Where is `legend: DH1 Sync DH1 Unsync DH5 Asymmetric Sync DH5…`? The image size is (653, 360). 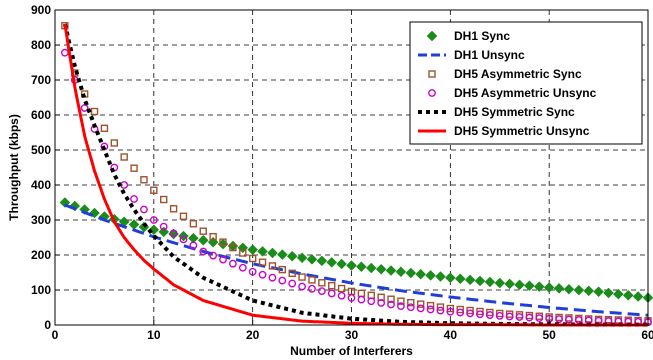 legend: DH1 Sync DH1 Unsync DH5 Asymmetric Sync DH5… is located at coordinates (526, 83).